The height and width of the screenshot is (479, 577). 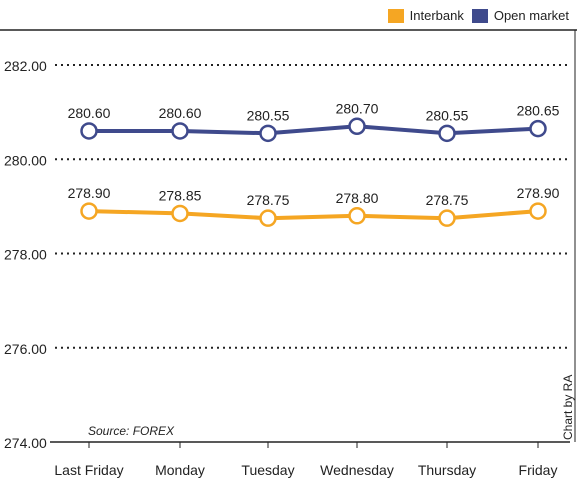 What do you see at coordinates (538, 111) in the screenshot?
I see `data-label-open-market: 280.65` at bounding box center [538, 111].